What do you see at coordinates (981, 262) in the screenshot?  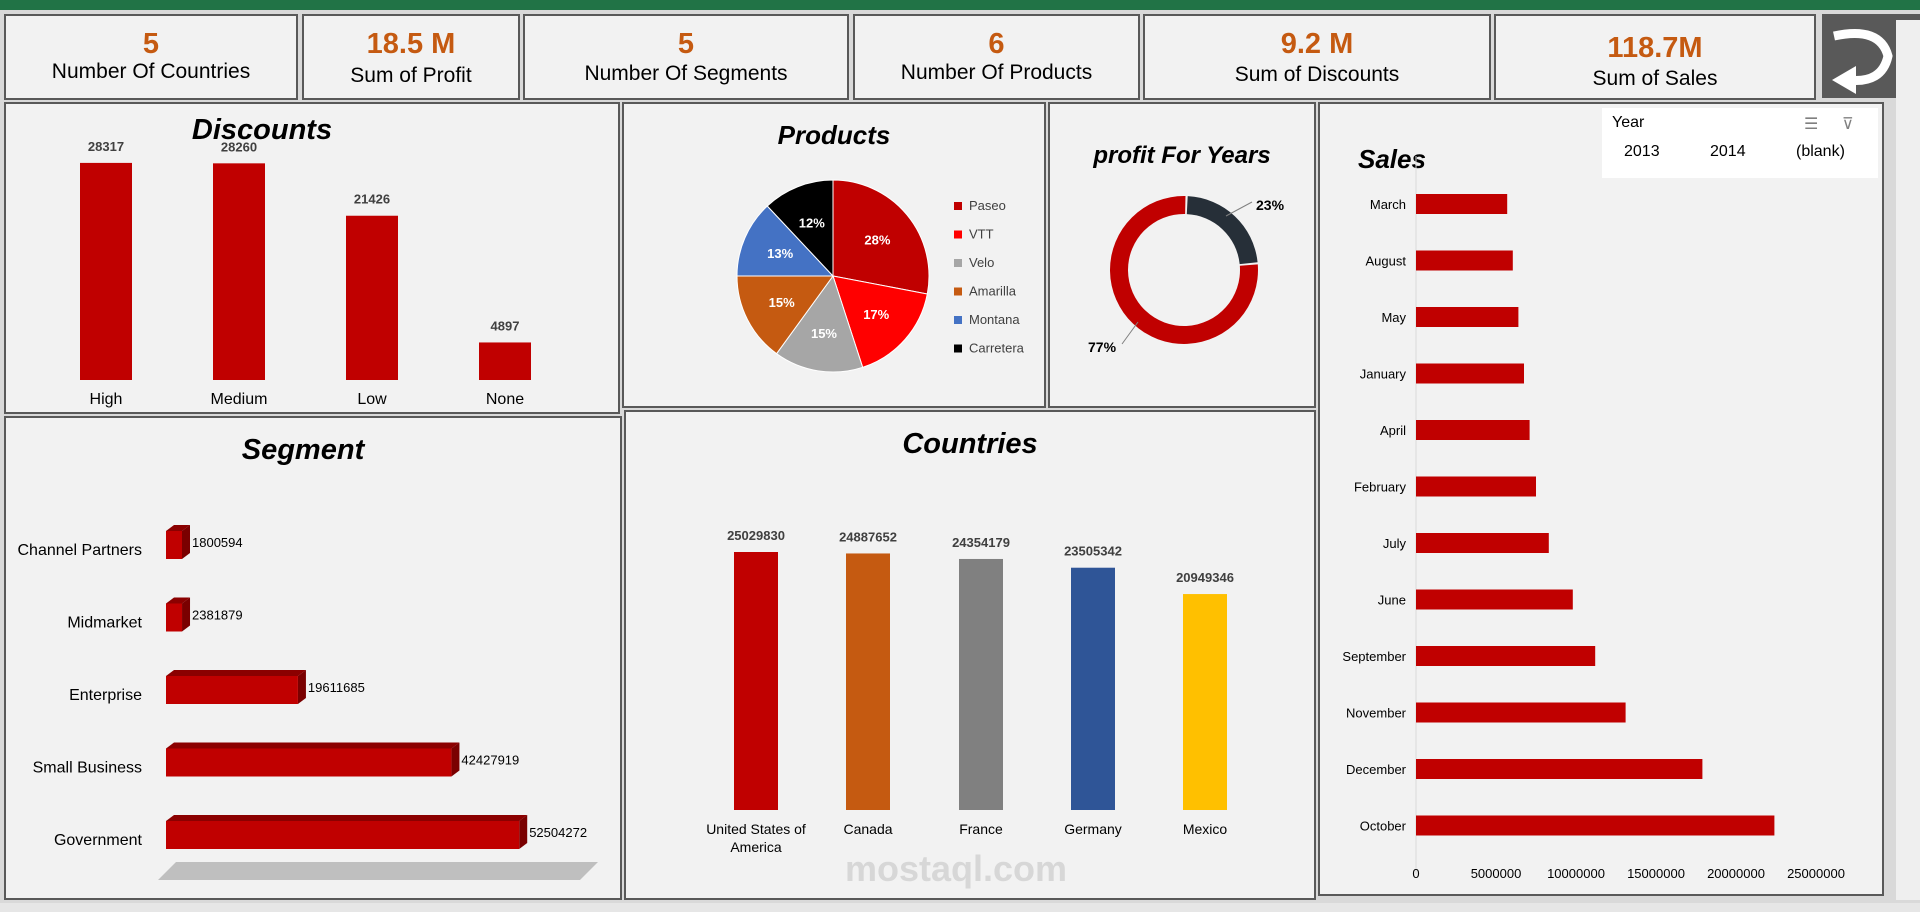 I see `legend-label: Velo` at bounding box center [981, 262].